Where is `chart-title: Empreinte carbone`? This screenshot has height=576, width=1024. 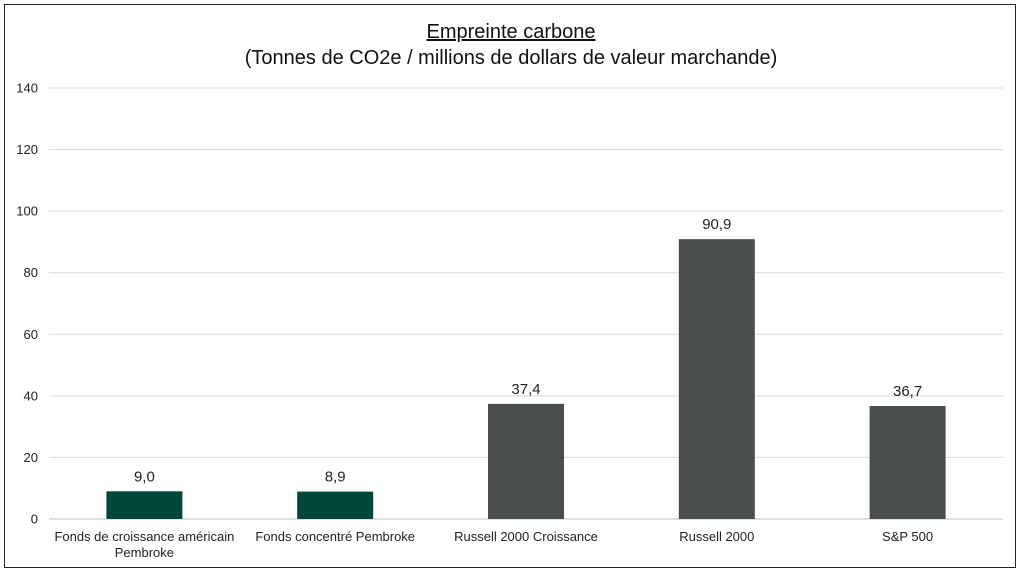 chart-title: Empreinte carbone is located at coordinates (511, 32).